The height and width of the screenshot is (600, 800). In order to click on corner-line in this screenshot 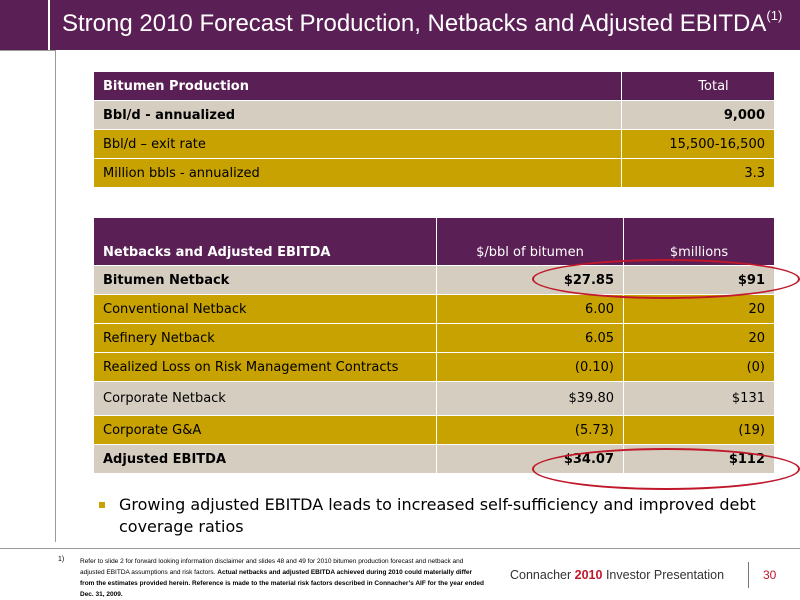, I will do `click(28, 50)`.